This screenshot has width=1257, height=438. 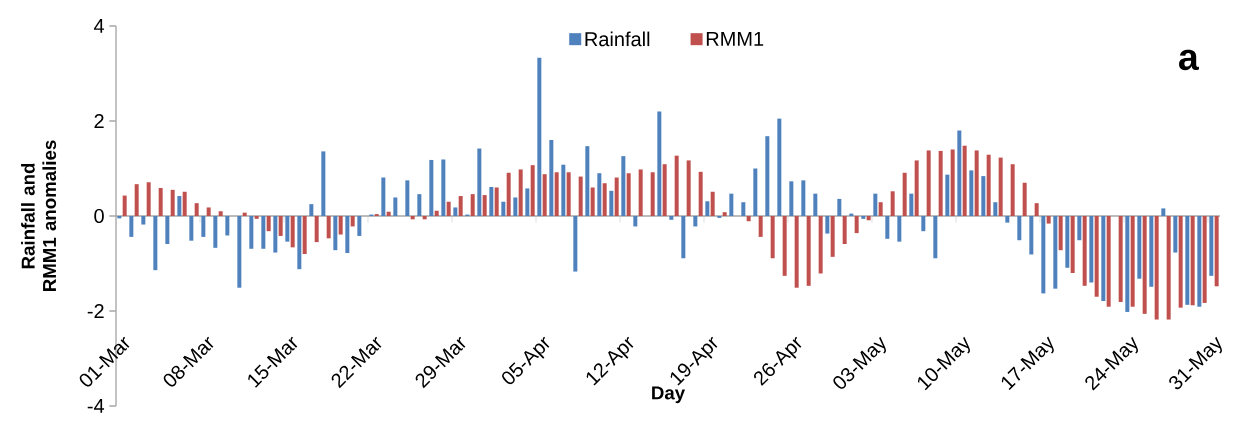 What do you see at coordinates (669, 395) in the screenshot?
I see `x-axis-title: Day` at bounding box center [669, 395].